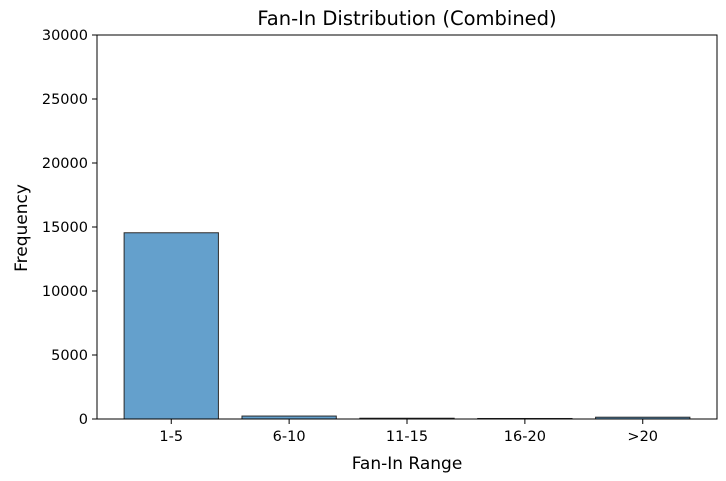 This screenshot has height=481, width=726. What do you see at coordinates (289, 437) in the screenshot?
I see `x-tick-label-1: 6-10` at bounding box center [289, 437].